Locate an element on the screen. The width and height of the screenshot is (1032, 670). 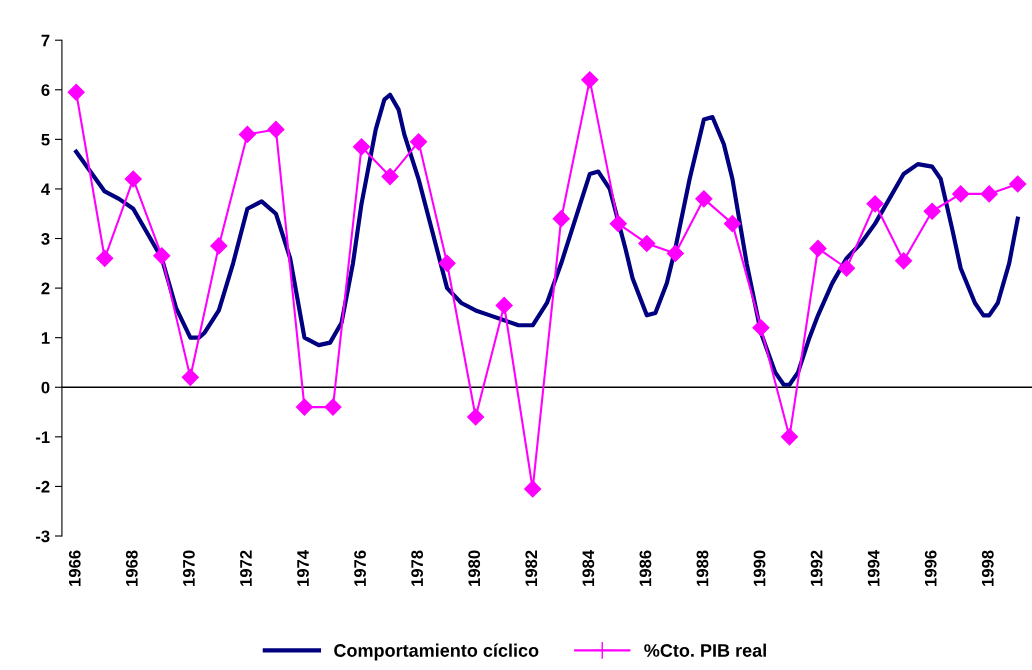
y-tick-label: -1 is located at coordinates (42, 437).